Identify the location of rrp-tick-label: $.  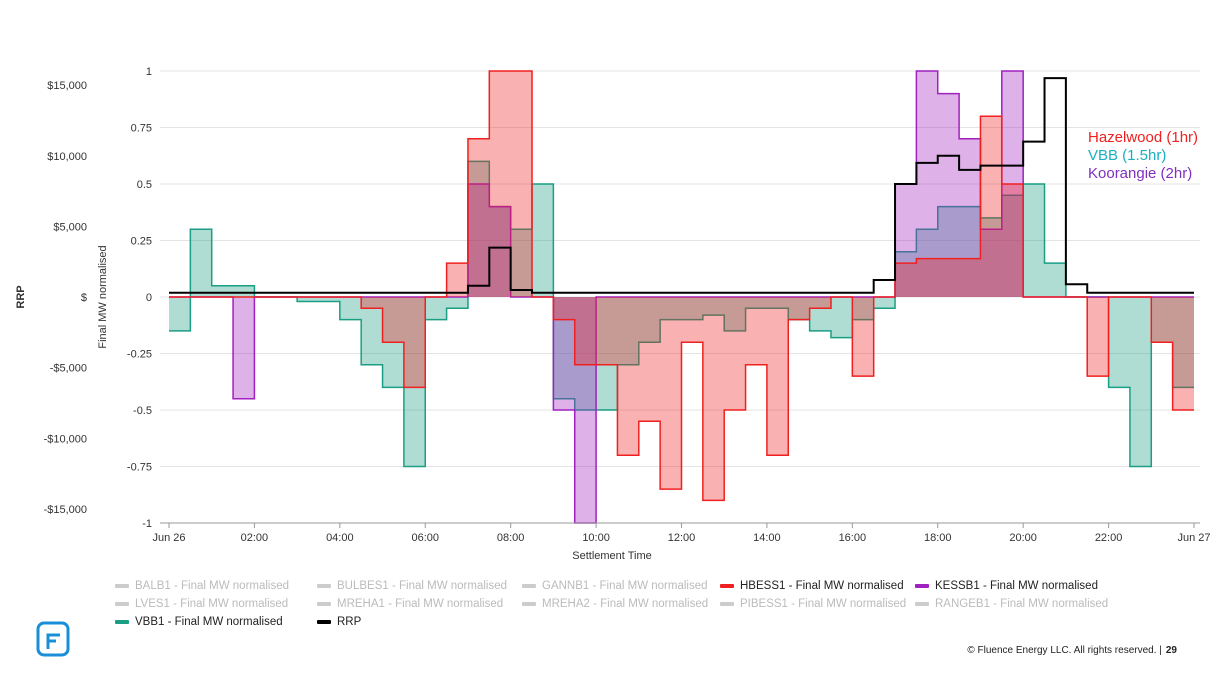
(84, 298).